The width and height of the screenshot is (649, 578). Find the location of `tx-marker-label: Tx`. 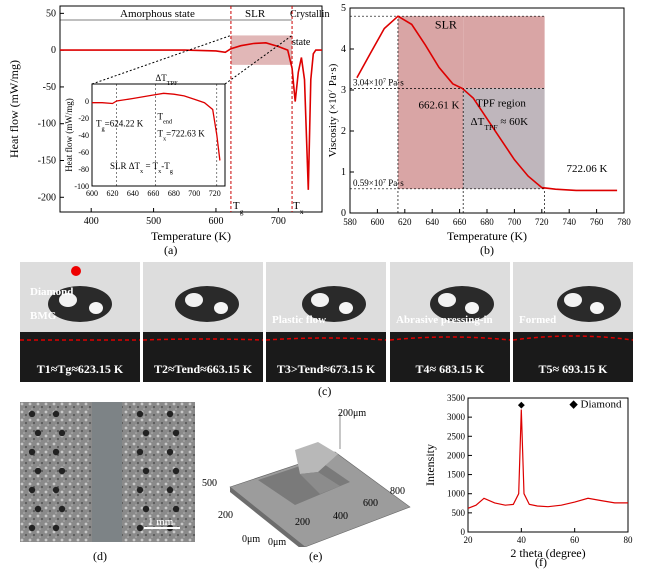

tx-marker-label: Tx is located at coordinates (298, 208).